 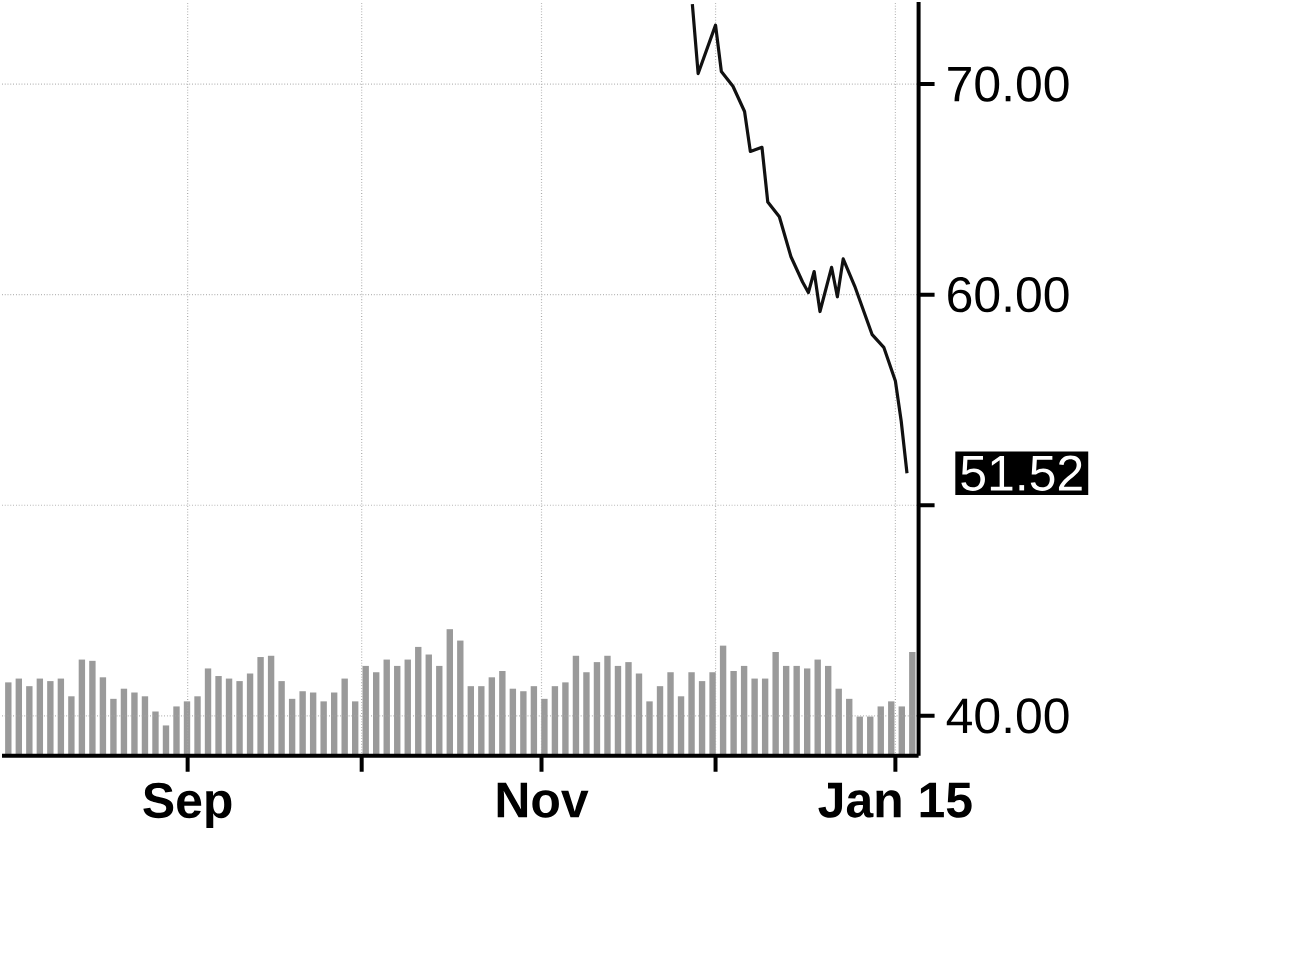 I want to click on line-series, so click(x=799, y=239).